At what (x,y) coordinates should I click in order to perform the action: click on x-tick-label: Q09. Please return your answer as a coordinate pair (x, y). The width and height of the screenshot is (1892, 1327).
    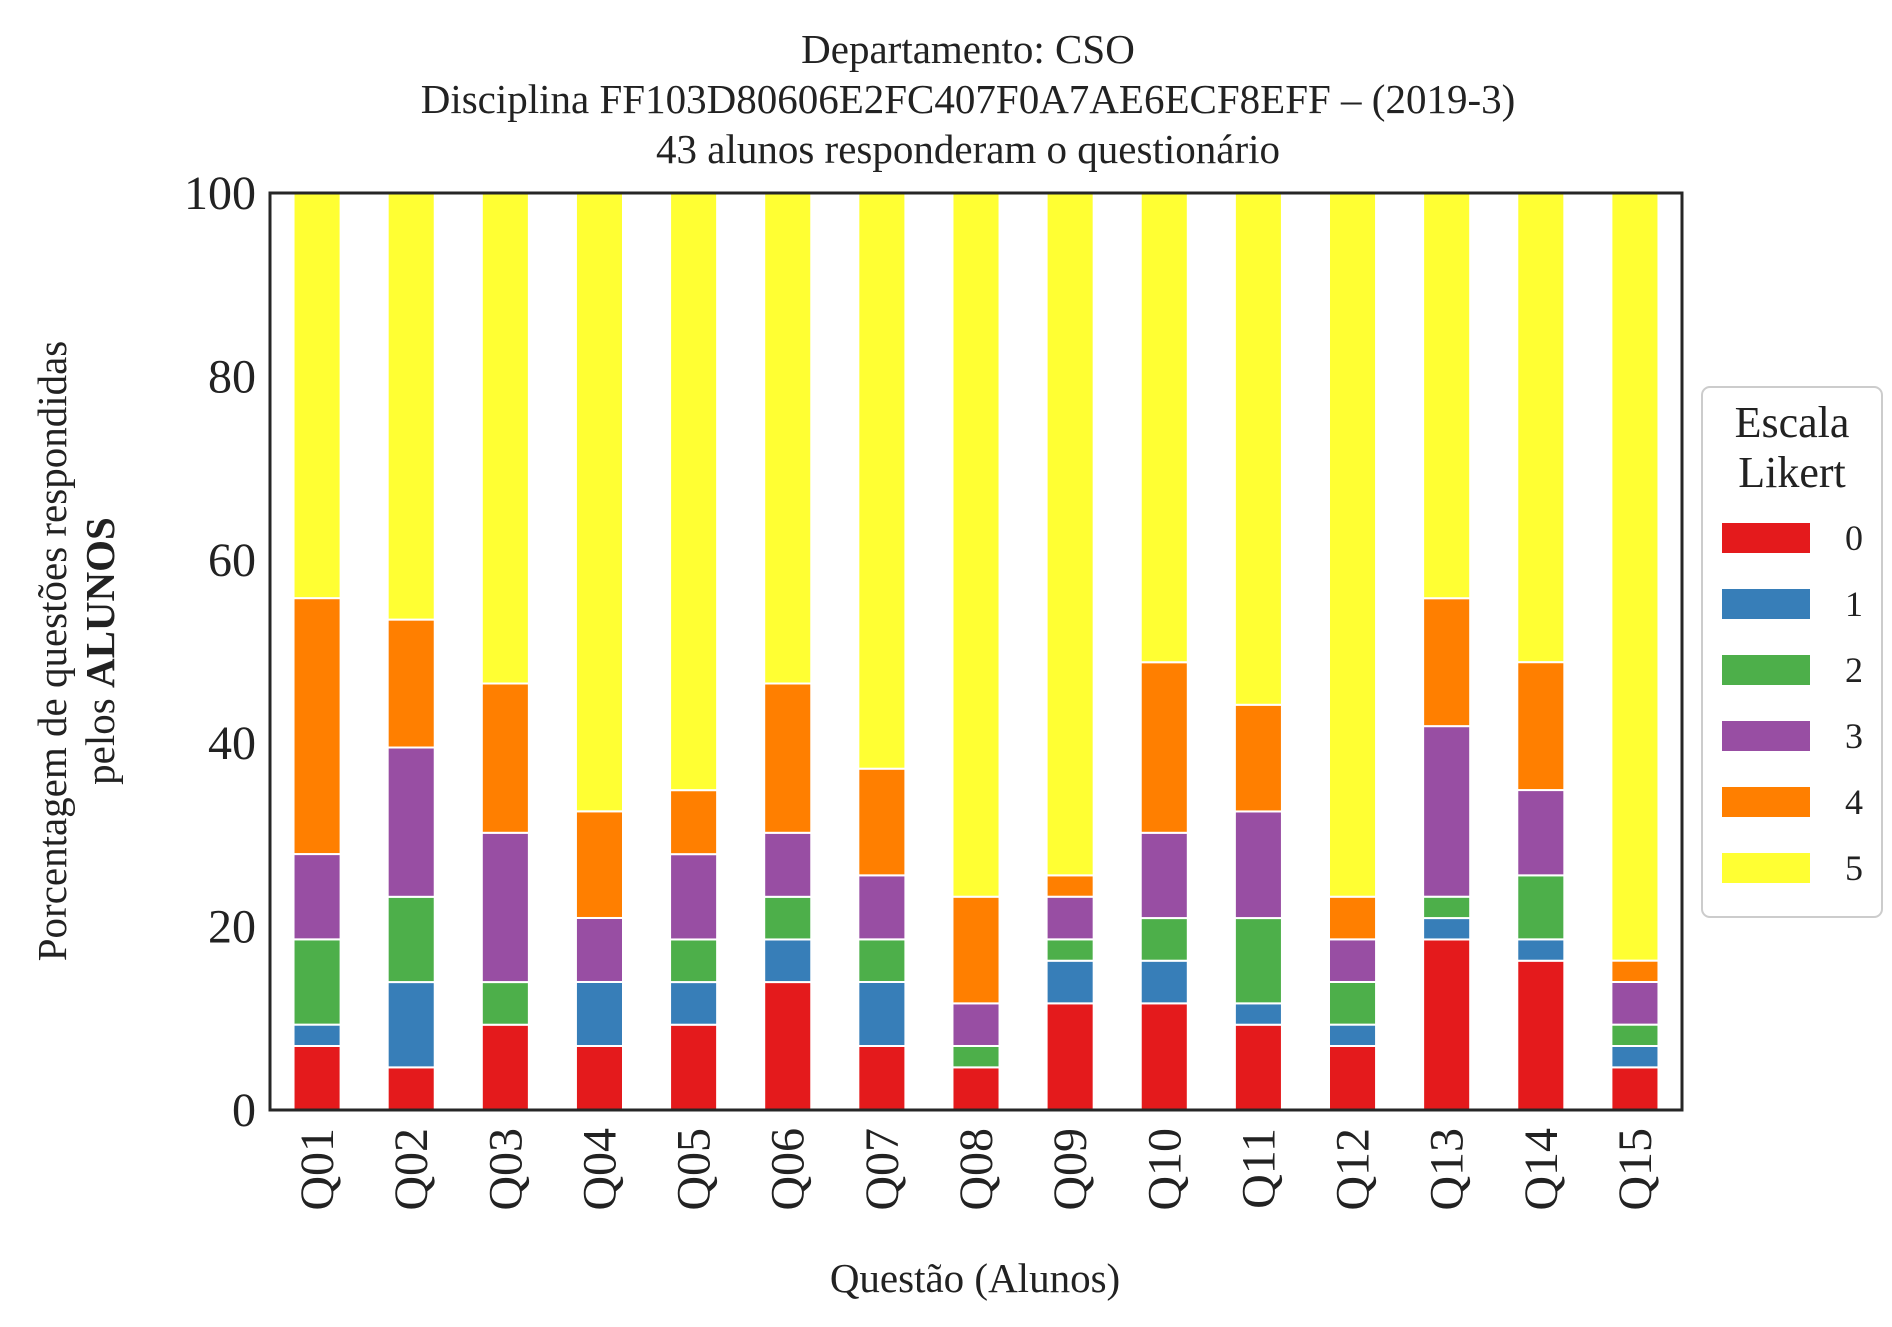
    Looking at the image, I should click on (1070, 1169).